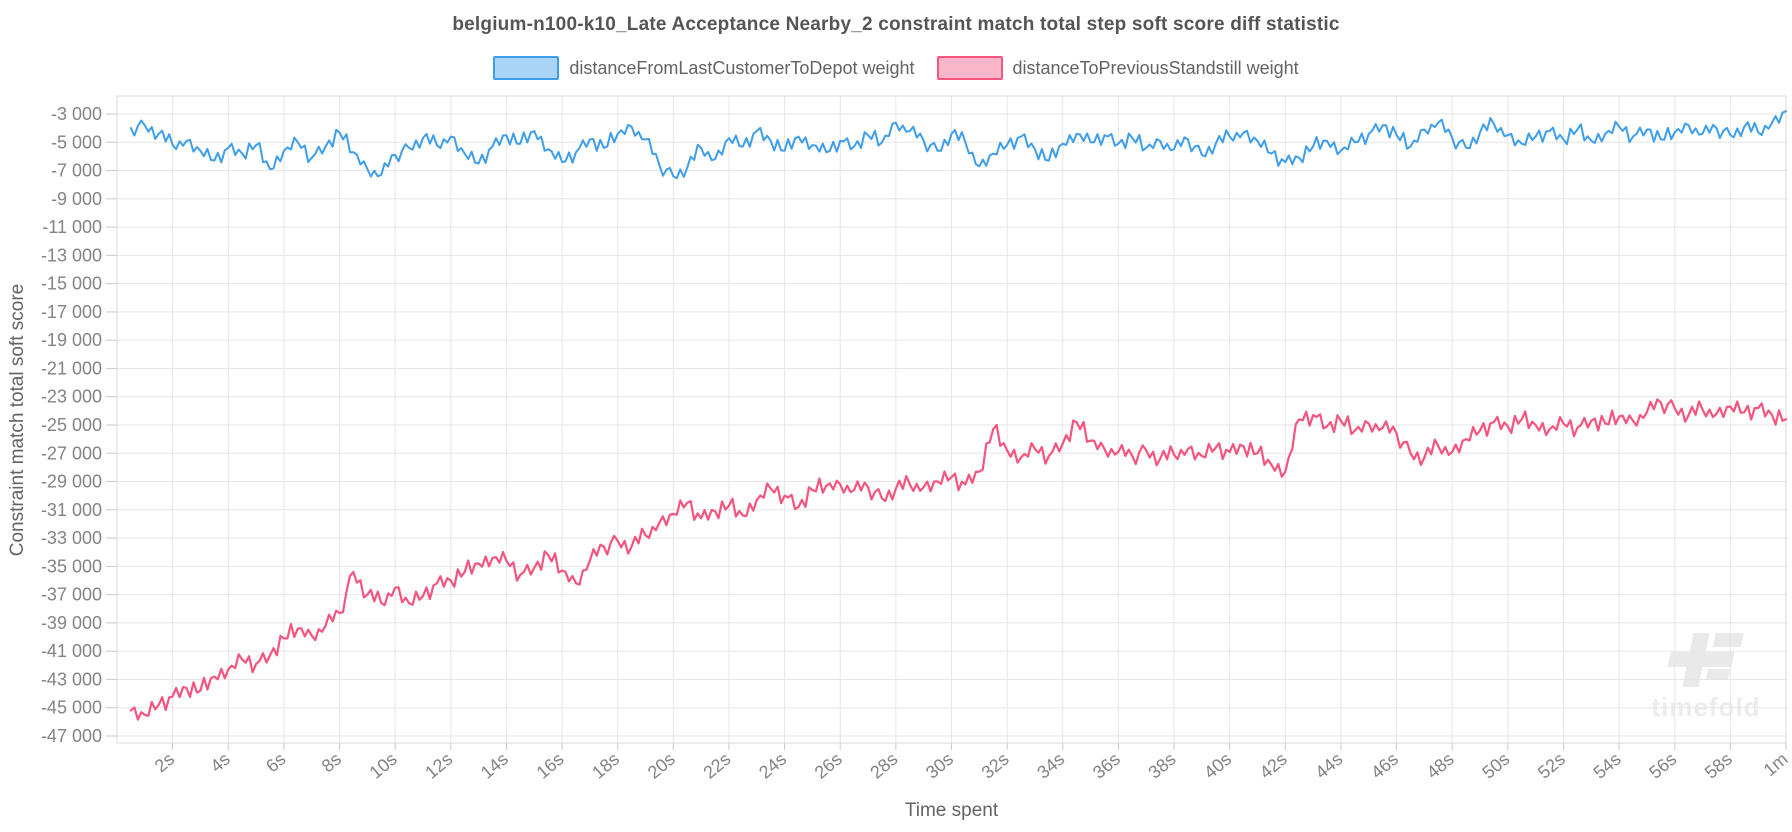 The image size is (1792, 832). Describe the element at coordinates (219, 763) in the screenshot. I see `x-tick-label: 4s` at that location.